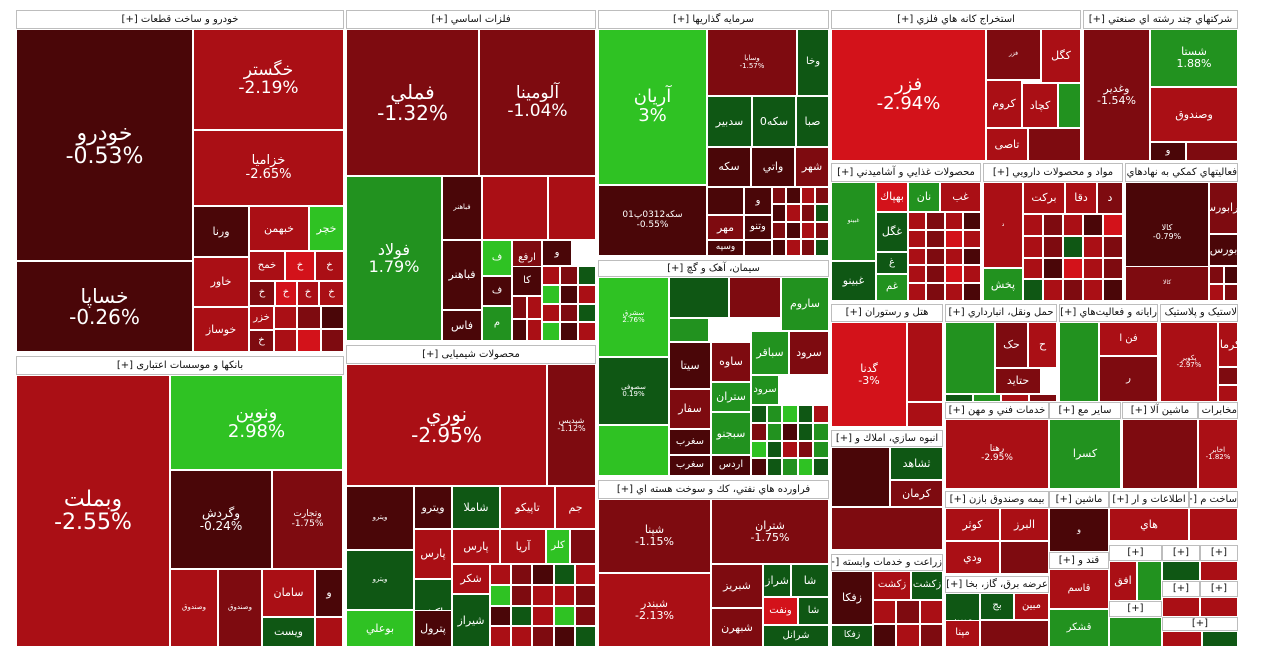  What do you see at coordinates (1199, 313) in the screenshot?
I see `sector-header-tire: لاستیک و پلاستیک [+]` at bounding box center [1199, 313].